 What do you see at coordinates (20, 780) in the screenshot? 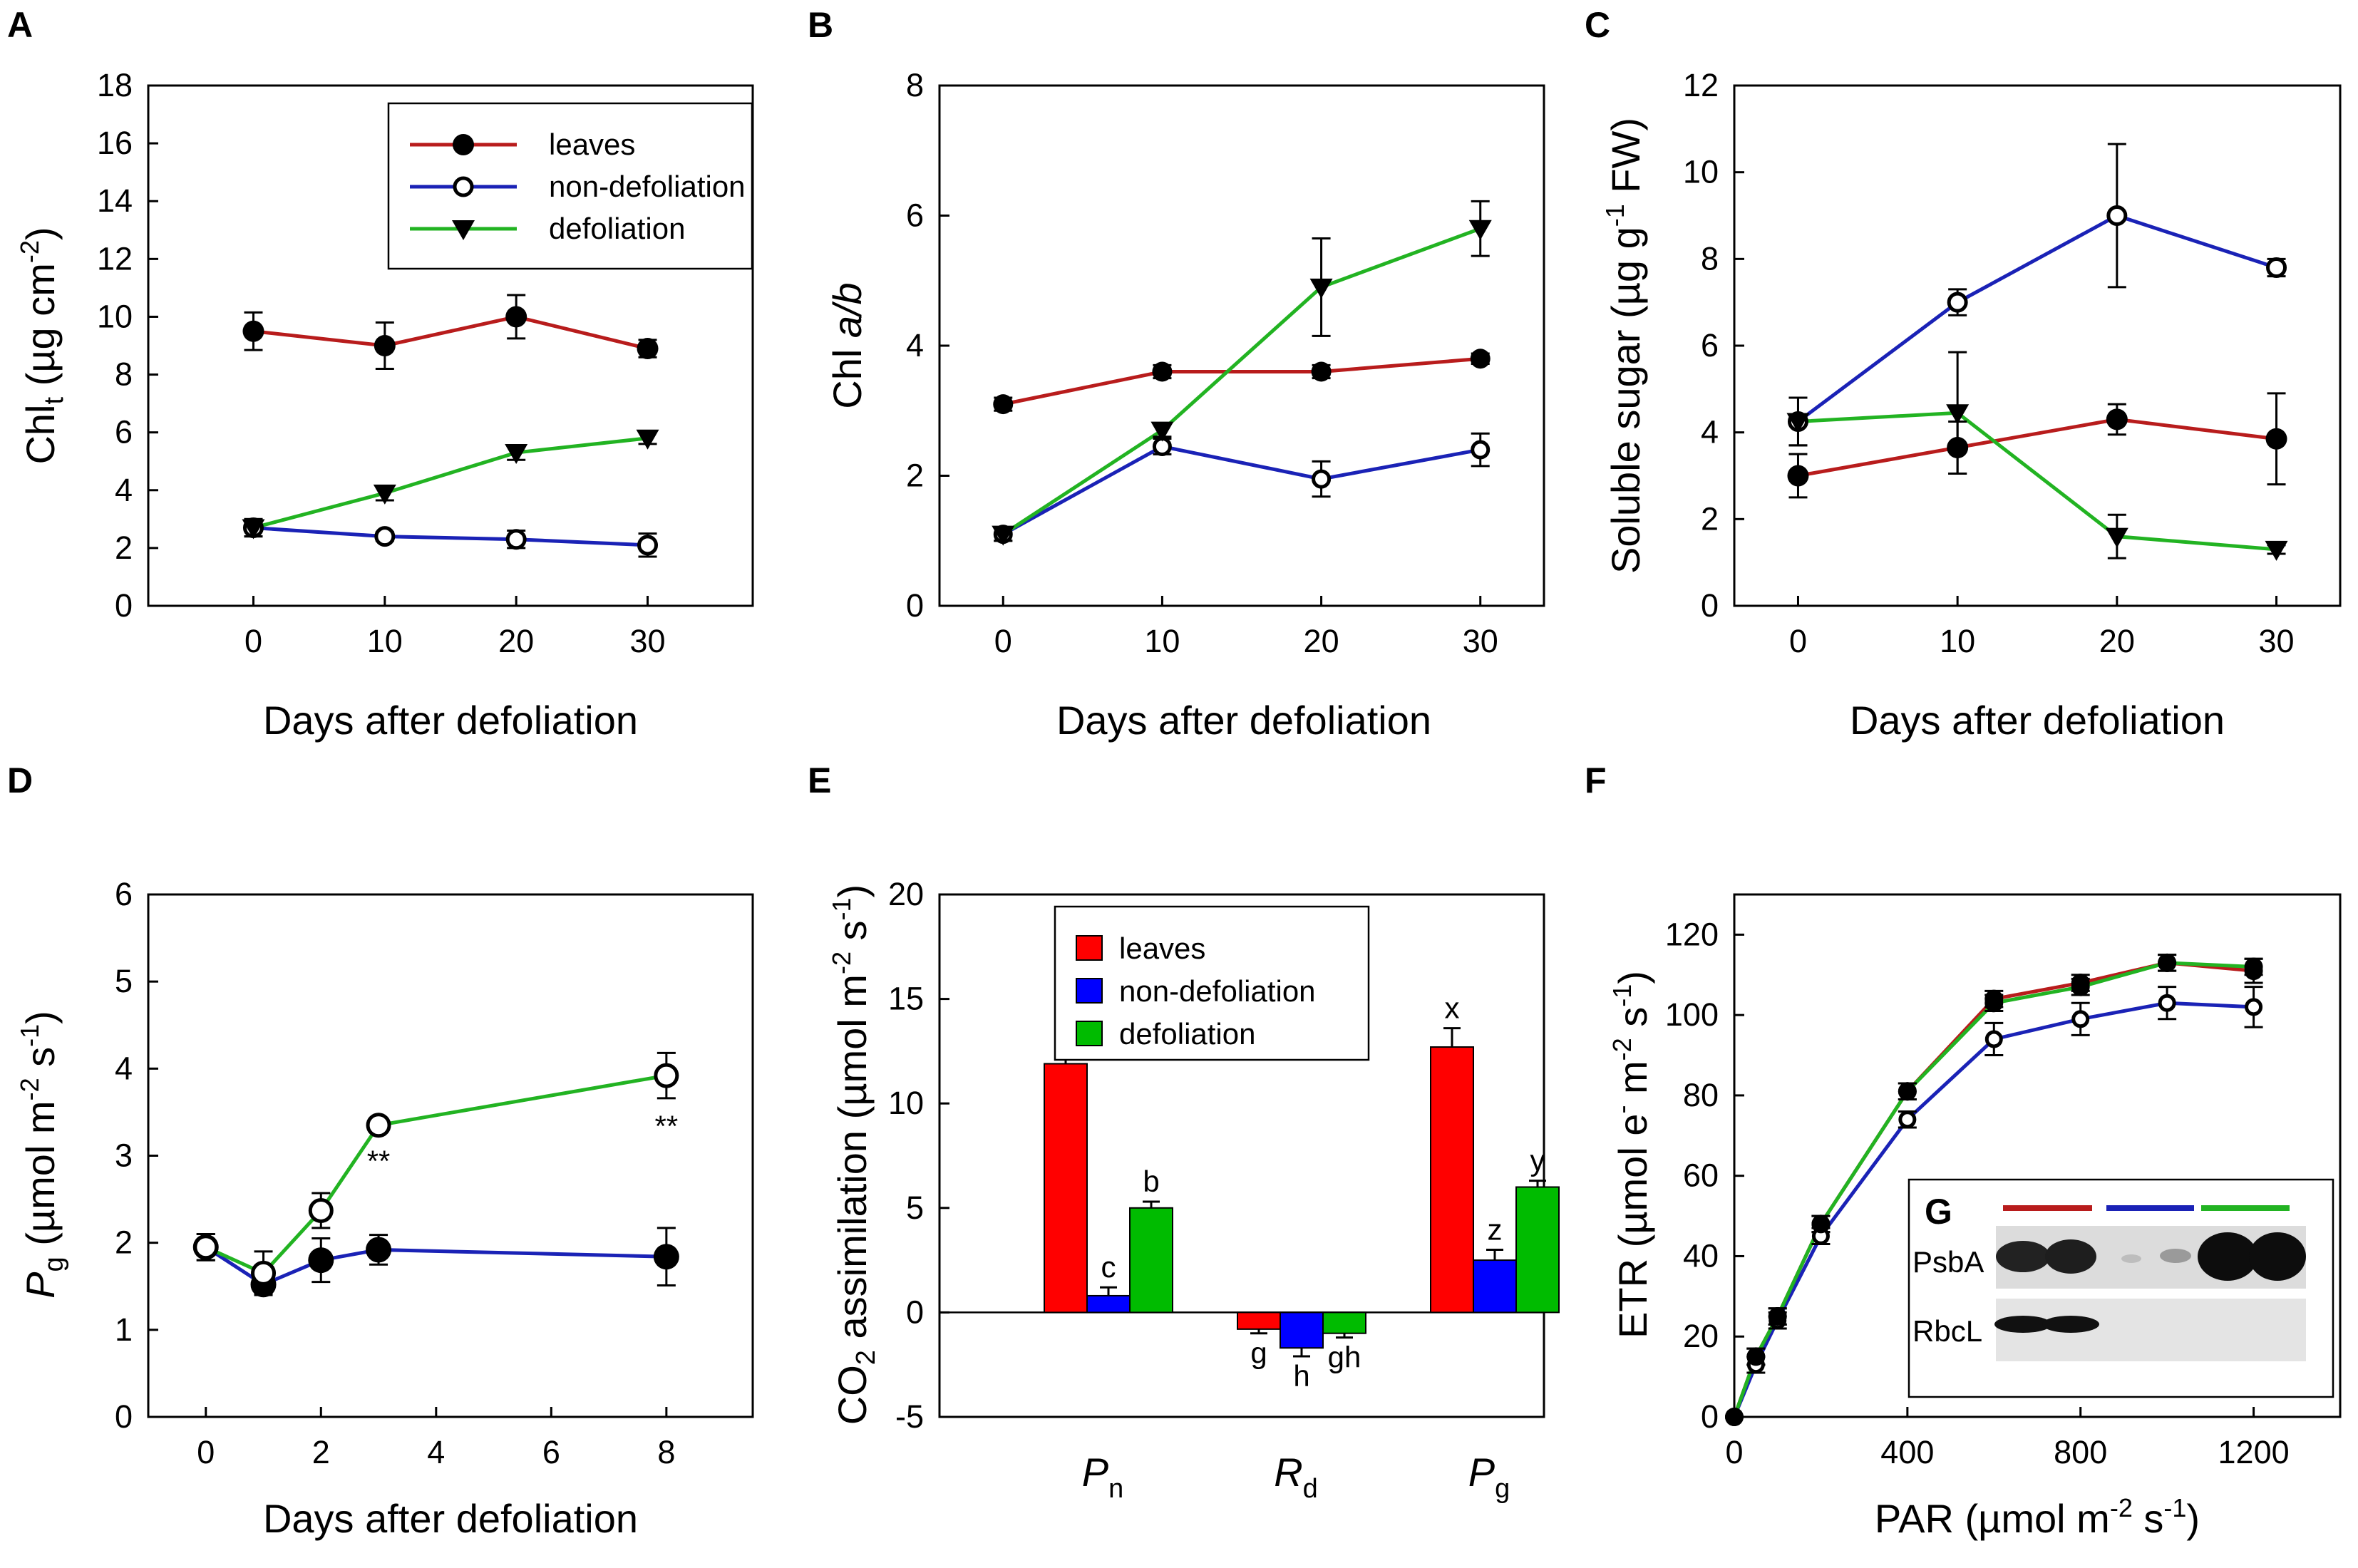
I see `panel-label-d: D` at bounding box center [20, 780].